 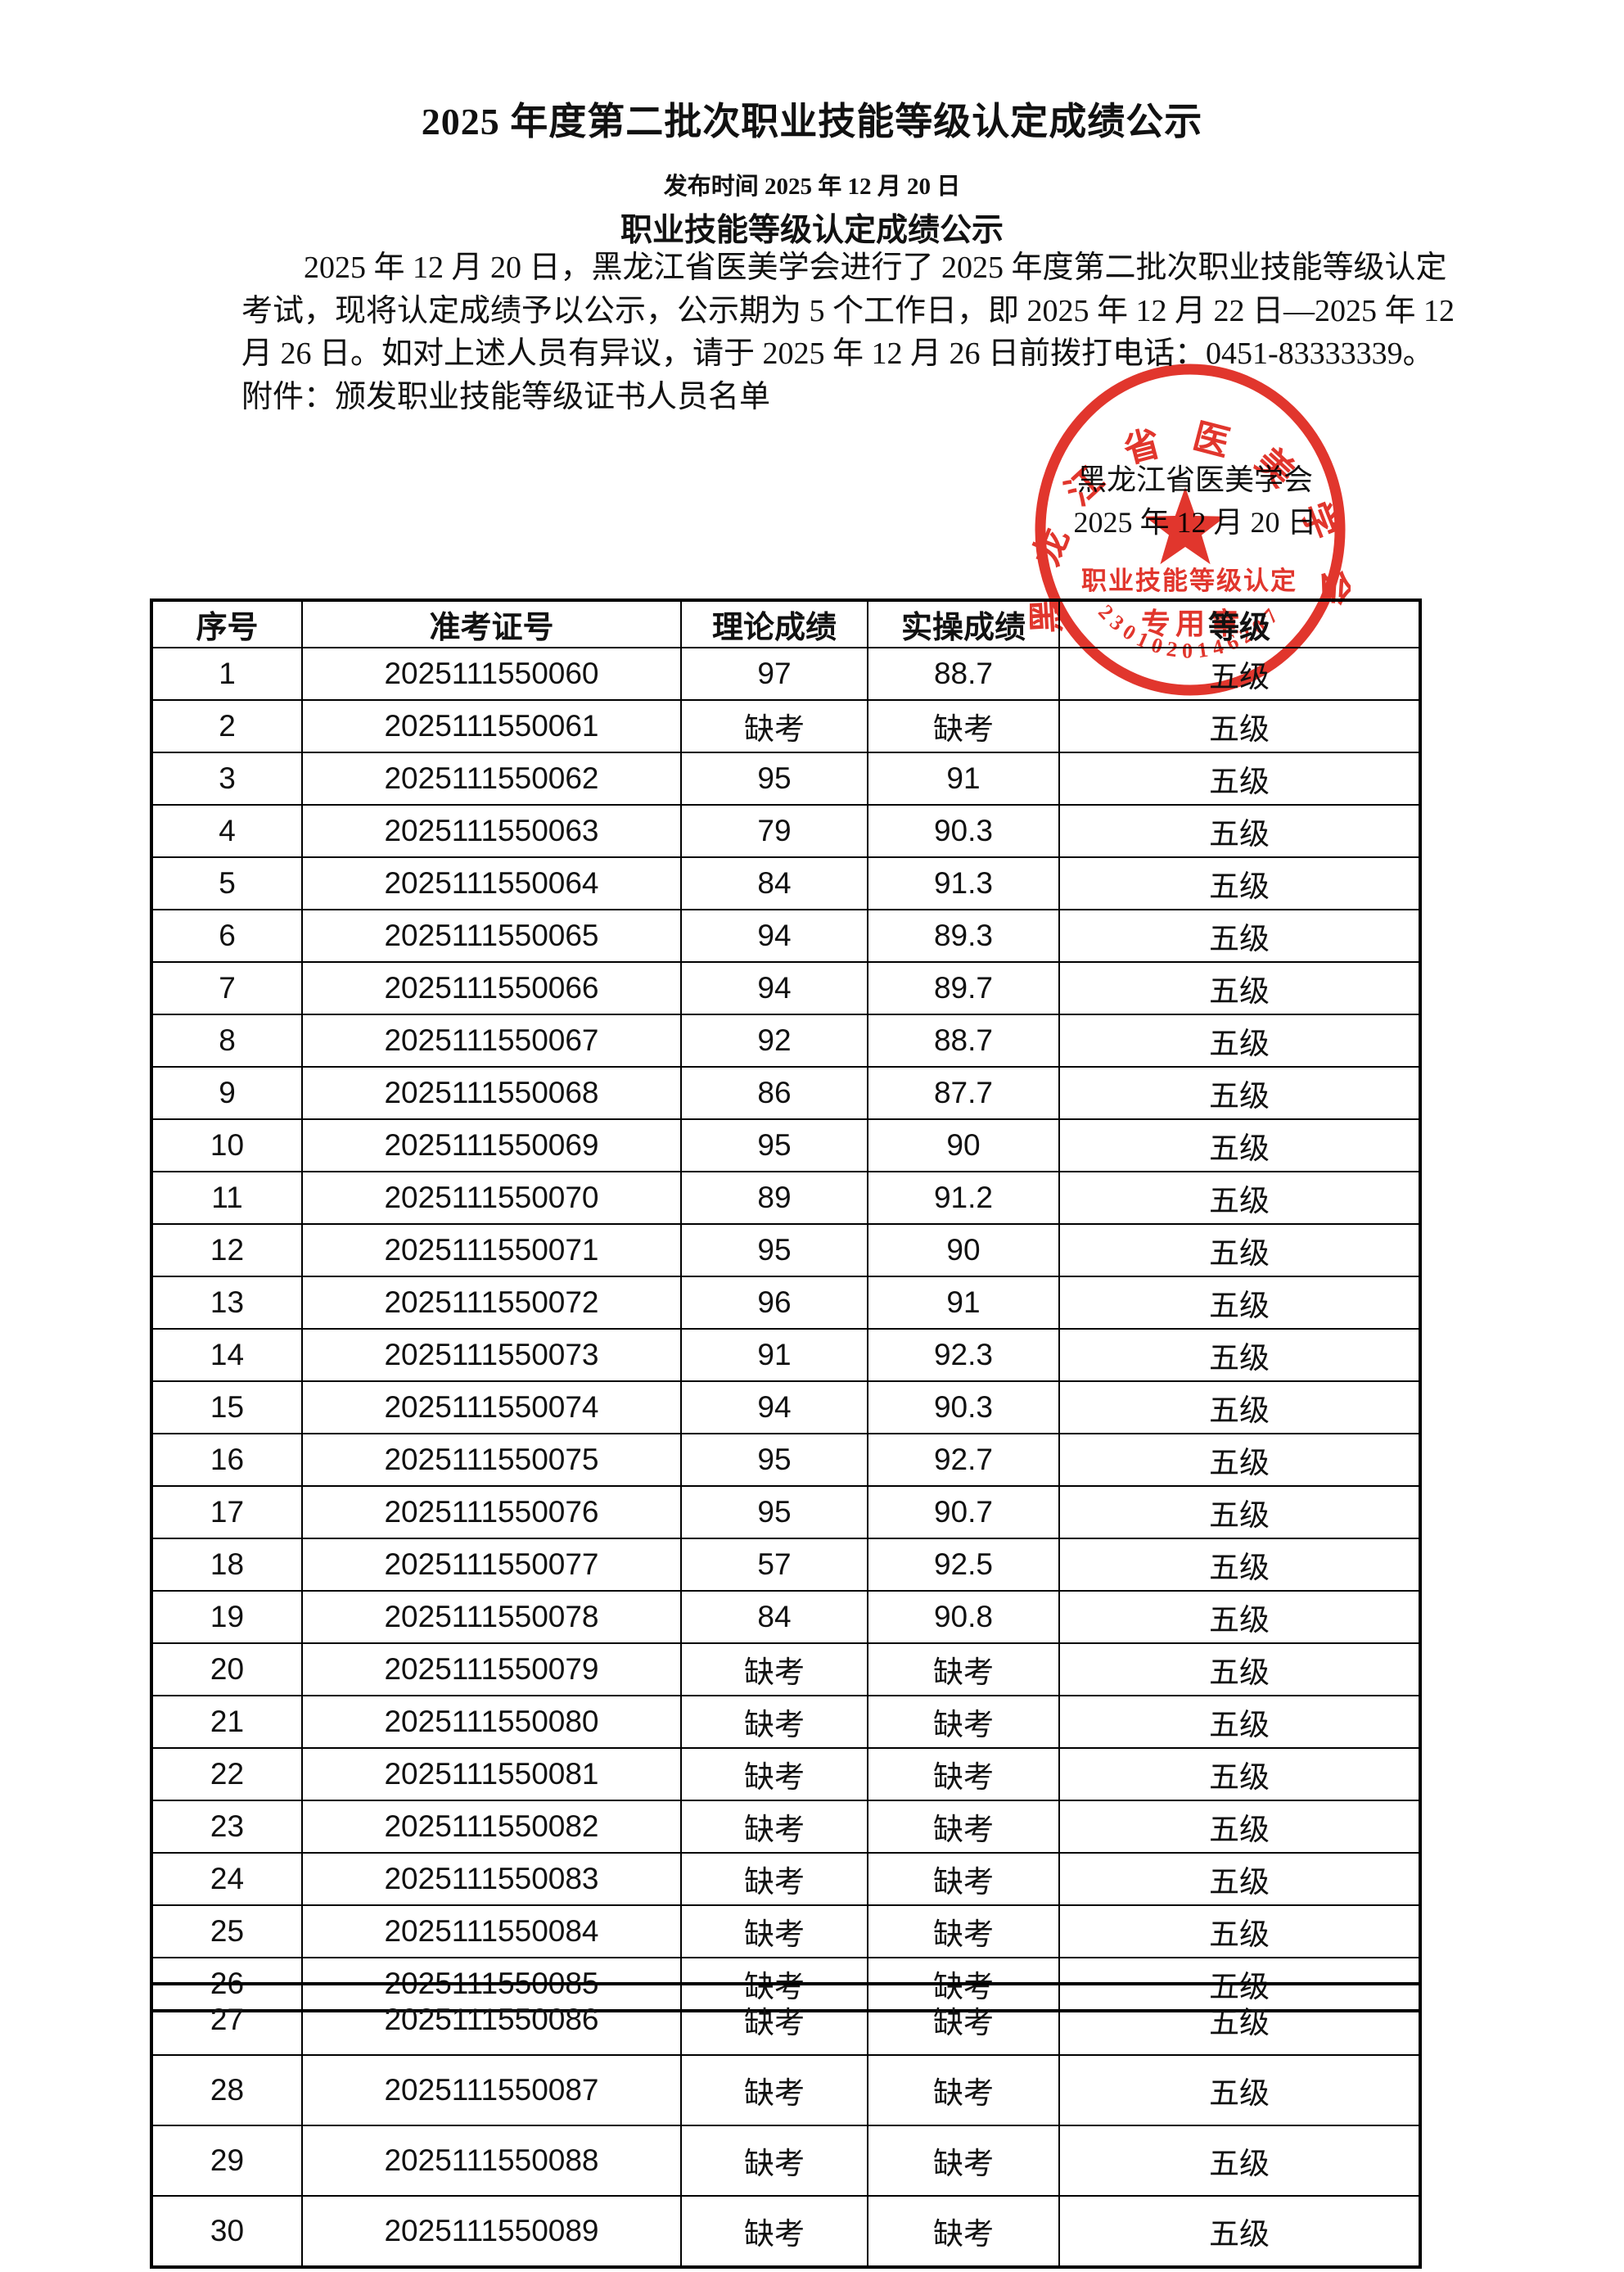 What do you see at coordinates (964, 1303) in the screenshot?
I see `cell-practical-score: 91` at bounding box center [964, 1303].